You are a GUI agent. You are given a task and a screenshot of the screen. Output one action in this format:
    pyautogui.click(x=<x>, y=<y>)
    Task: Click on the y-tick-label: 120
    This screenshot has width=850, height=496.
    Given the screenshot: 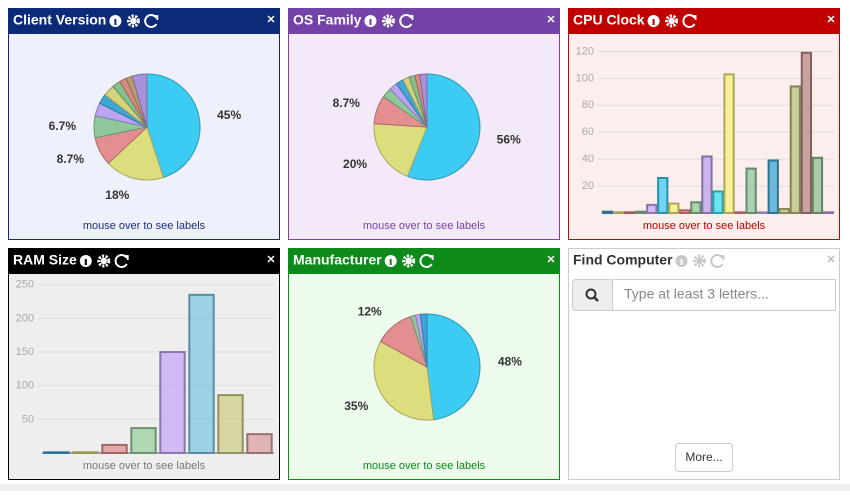 What is the action you would take?
    pyautogui.click(x=585, y=51)
    